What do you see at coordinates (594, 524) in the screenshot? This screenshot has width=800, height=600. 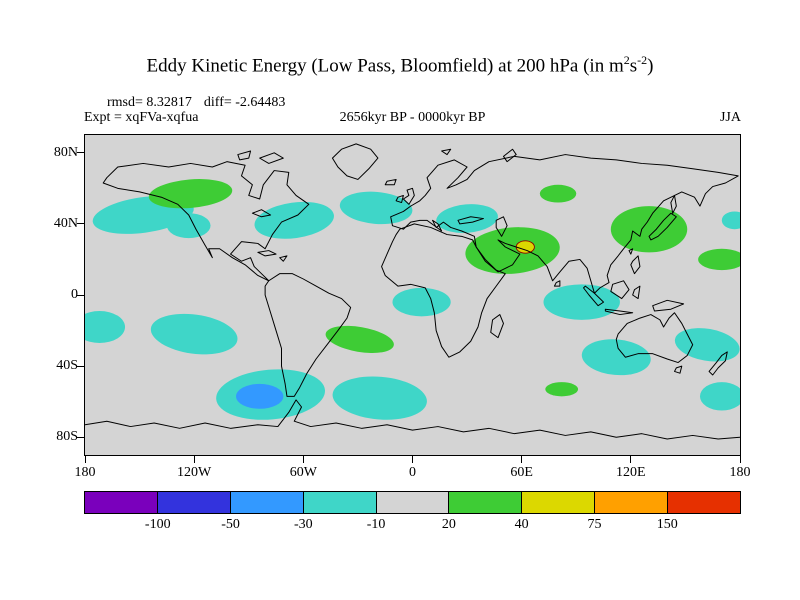 I see `colorbar-label-75: 75` at bounding box center [594, 524].